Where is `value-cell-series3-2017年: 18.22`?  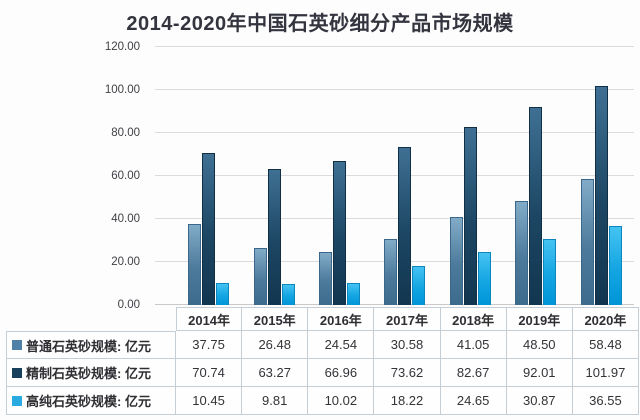
value-cell-series3-2017年: 18.22 is located at coordinates (407, 401).